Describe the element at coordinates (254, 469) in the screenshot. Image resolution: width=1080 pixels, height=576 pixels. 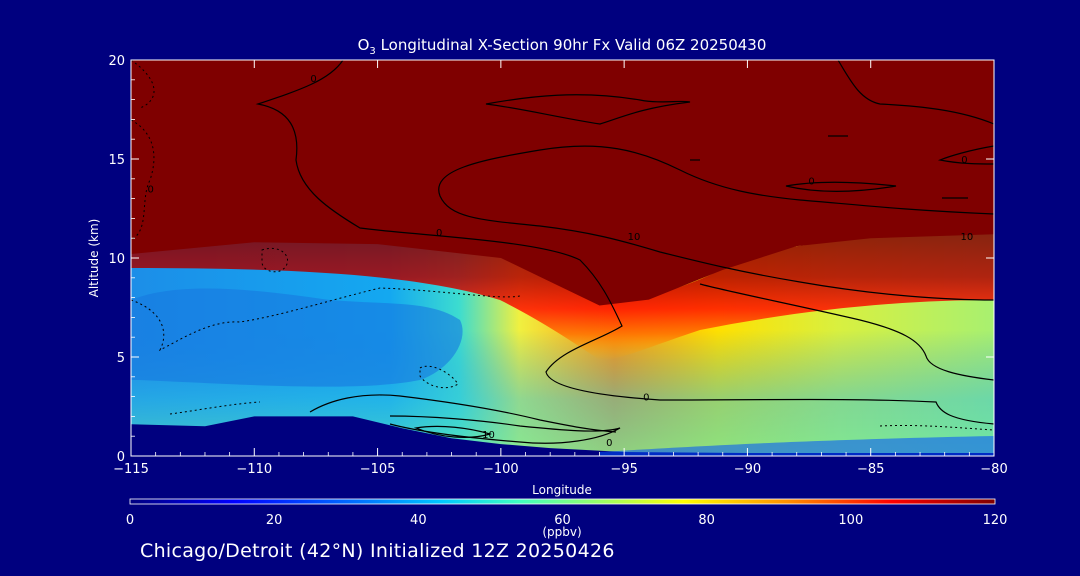
I see `x-tick-label: −110` at that location.